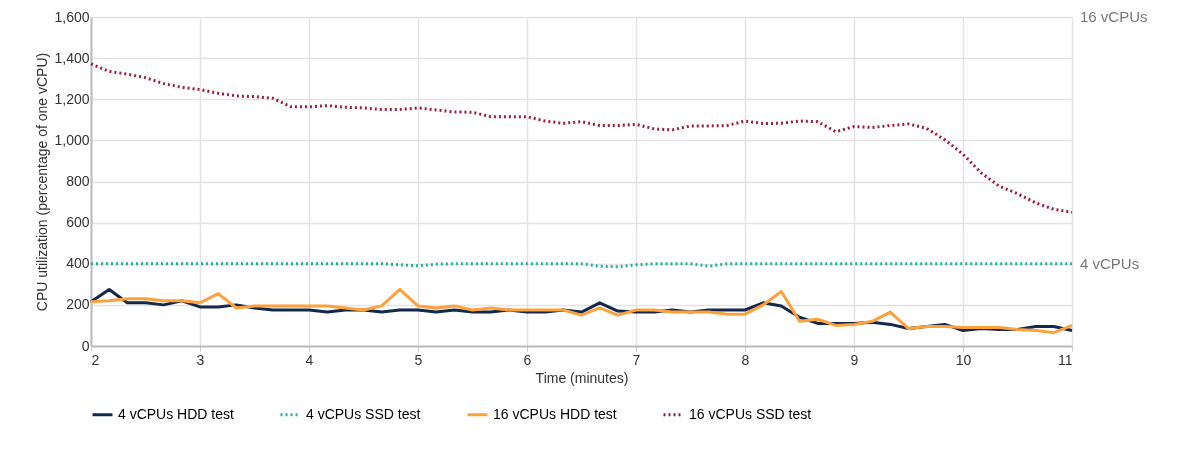  I want to click on y-axis-title: CPU utilization (percentage of one vCPU), so click(42, 182).